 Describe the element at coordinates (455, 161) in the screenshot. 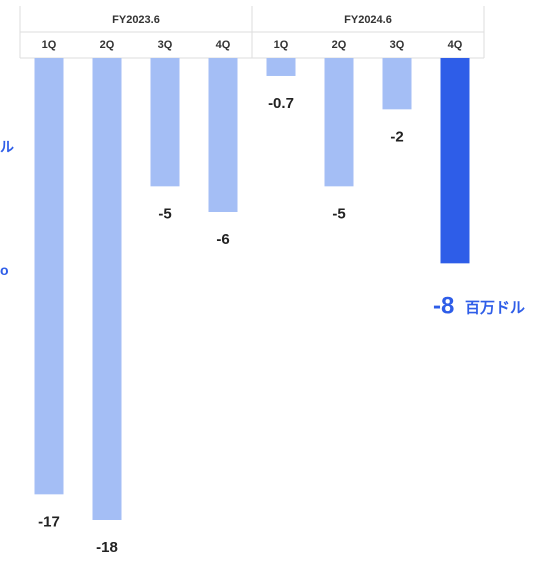

I see `bar-highlight` at that location.